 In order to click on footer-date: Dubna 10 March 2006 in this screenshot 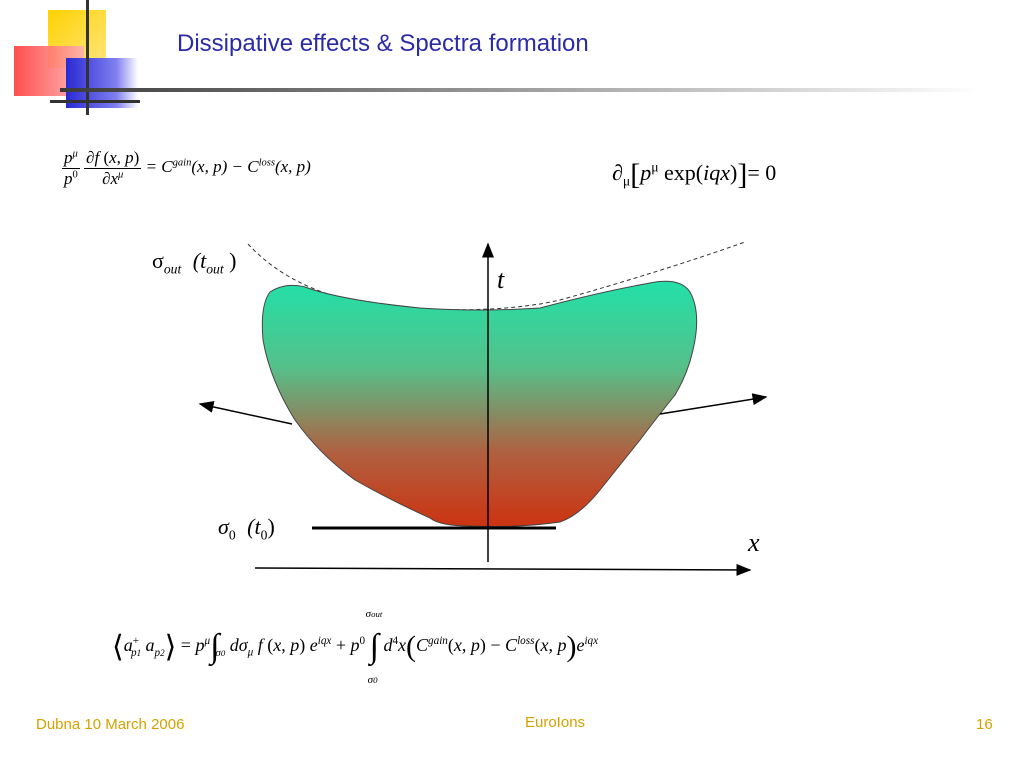, I will do `click(110, 724)`.